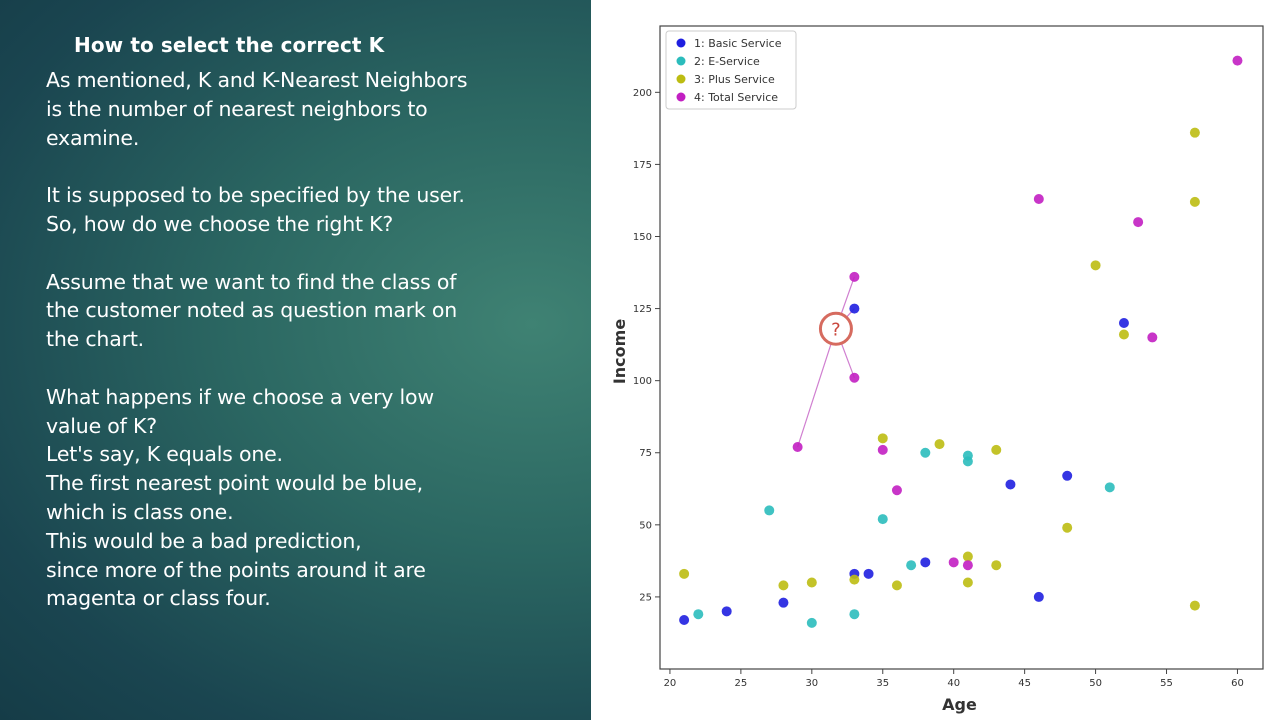  Describe the element at coordinates (1166, 683) in the screenshot. I see `x-tick-label: 55` at that location.